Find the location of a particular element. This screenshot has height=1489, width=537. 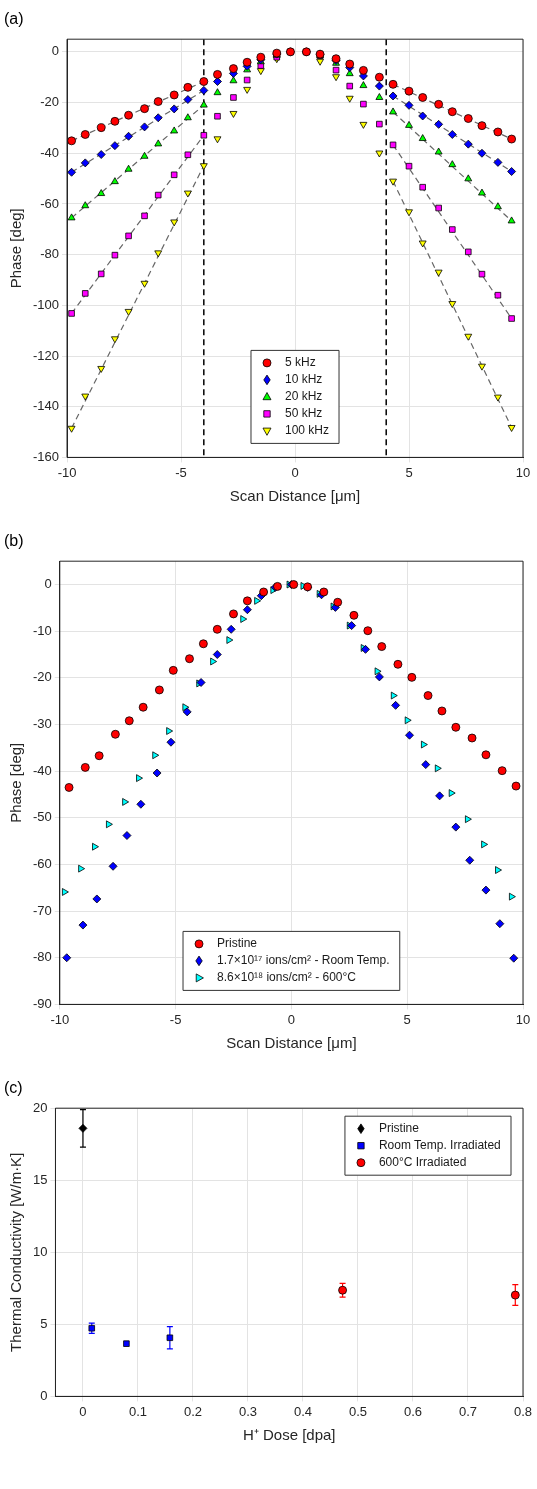

y-tick-label: -50 is located at coordinates (42, 817).